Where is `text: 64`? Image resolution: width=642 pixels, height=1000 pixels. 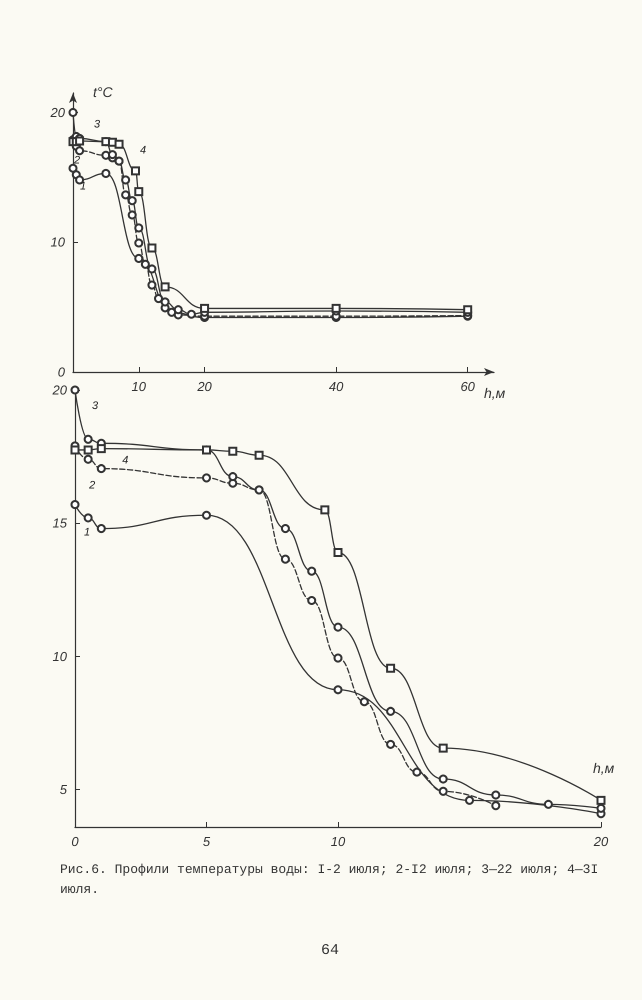
text: 64 is located at coordinates (330, 951).